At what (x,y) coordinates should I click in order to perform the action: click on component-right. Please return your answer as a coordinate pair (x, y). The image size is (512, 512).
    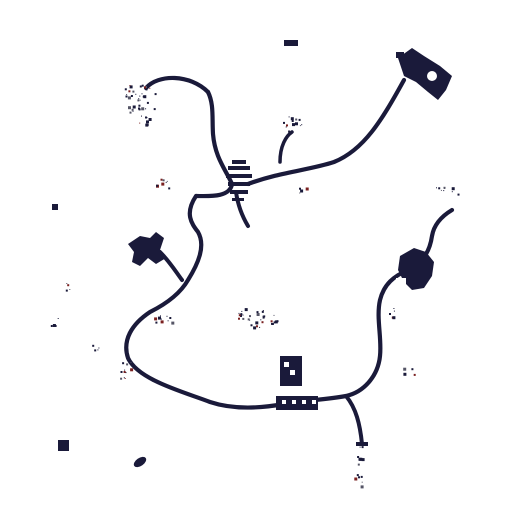
    Looking at the image, I should click on (415, 269).